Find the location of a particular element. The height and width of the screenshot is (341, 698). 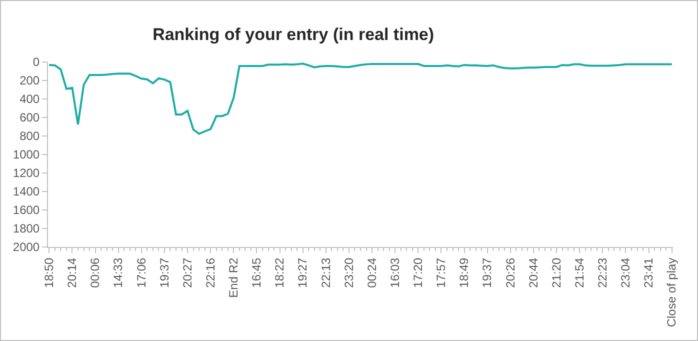

x-tick-label: 22:13 is located at coordinates (325, 272).